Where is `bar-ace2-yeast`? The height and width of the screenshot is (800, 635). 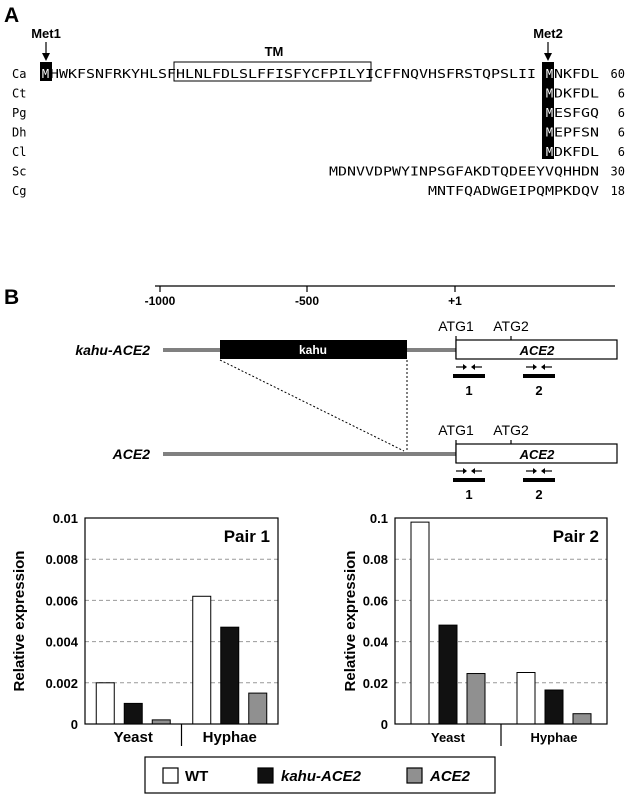 bar-ace2-yeast is located at coordinates (476, 699).